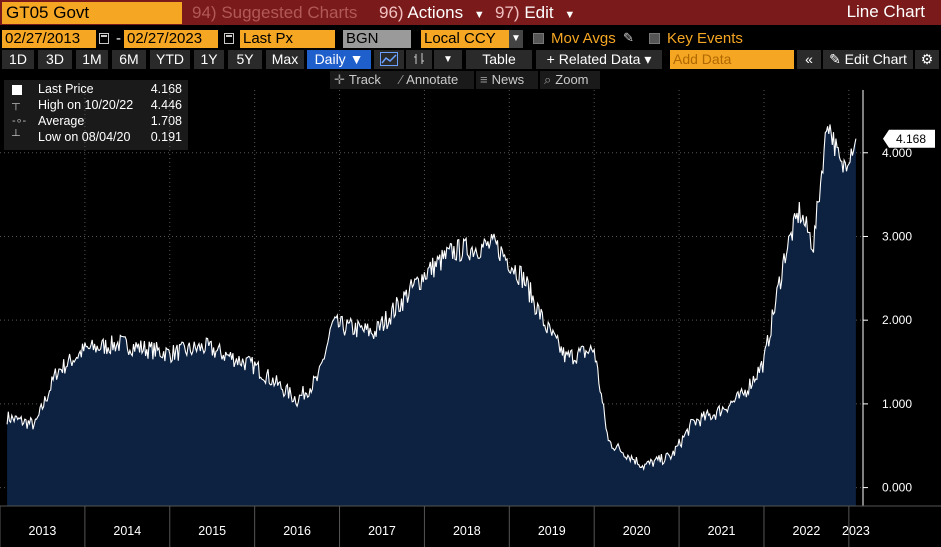 This screenshot has height=547, width=941. Describe the element at coordinates (807, 531) in the screenshot. I see `x-tick-label: 2022` at that location.